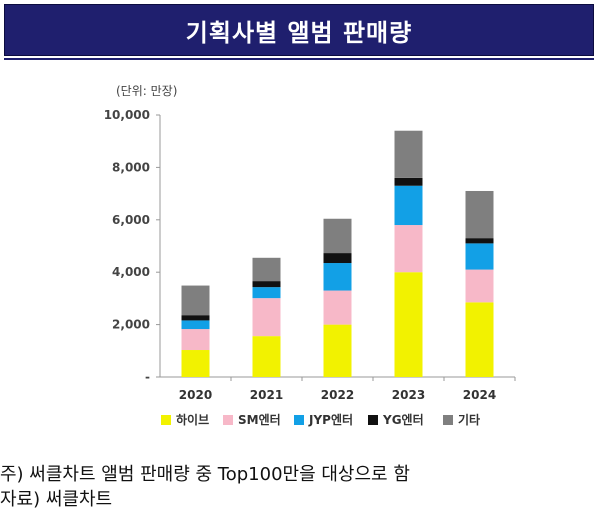 Image resolution: width=600 pixels, height=522 pixels. What do you see at coordinates (330, 419) in the screenshot?
I see `legend-label: JYP엔터` at bounding box center [330, 419].